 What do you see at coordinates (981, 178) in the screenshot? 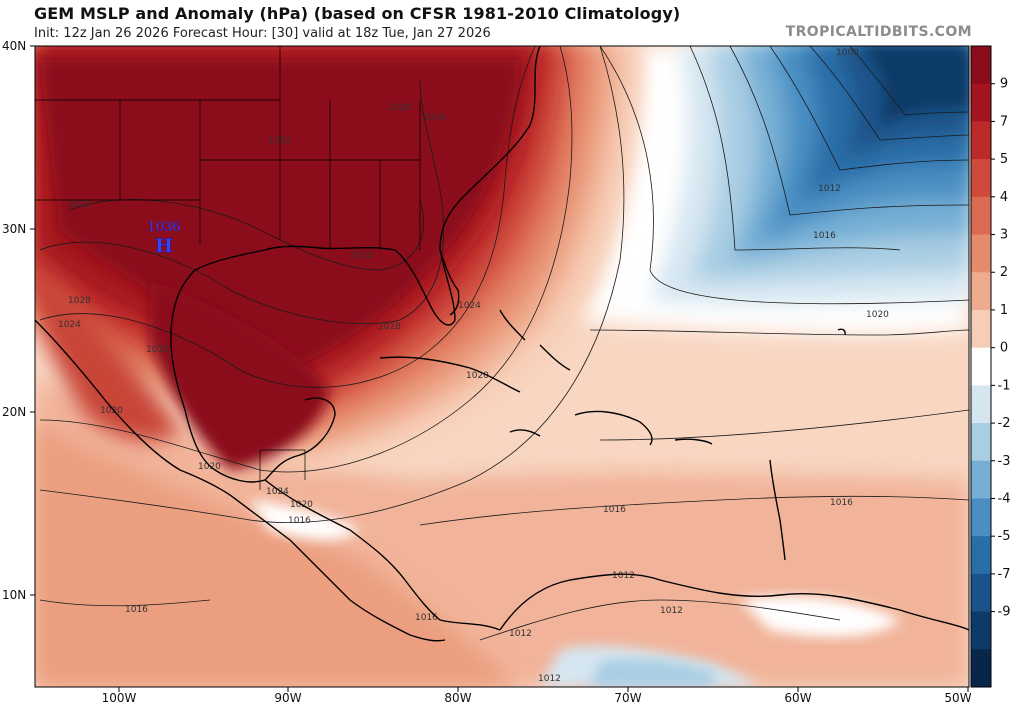
I see `colorbar-swatch-pos5` at bounding box center [981, 178].